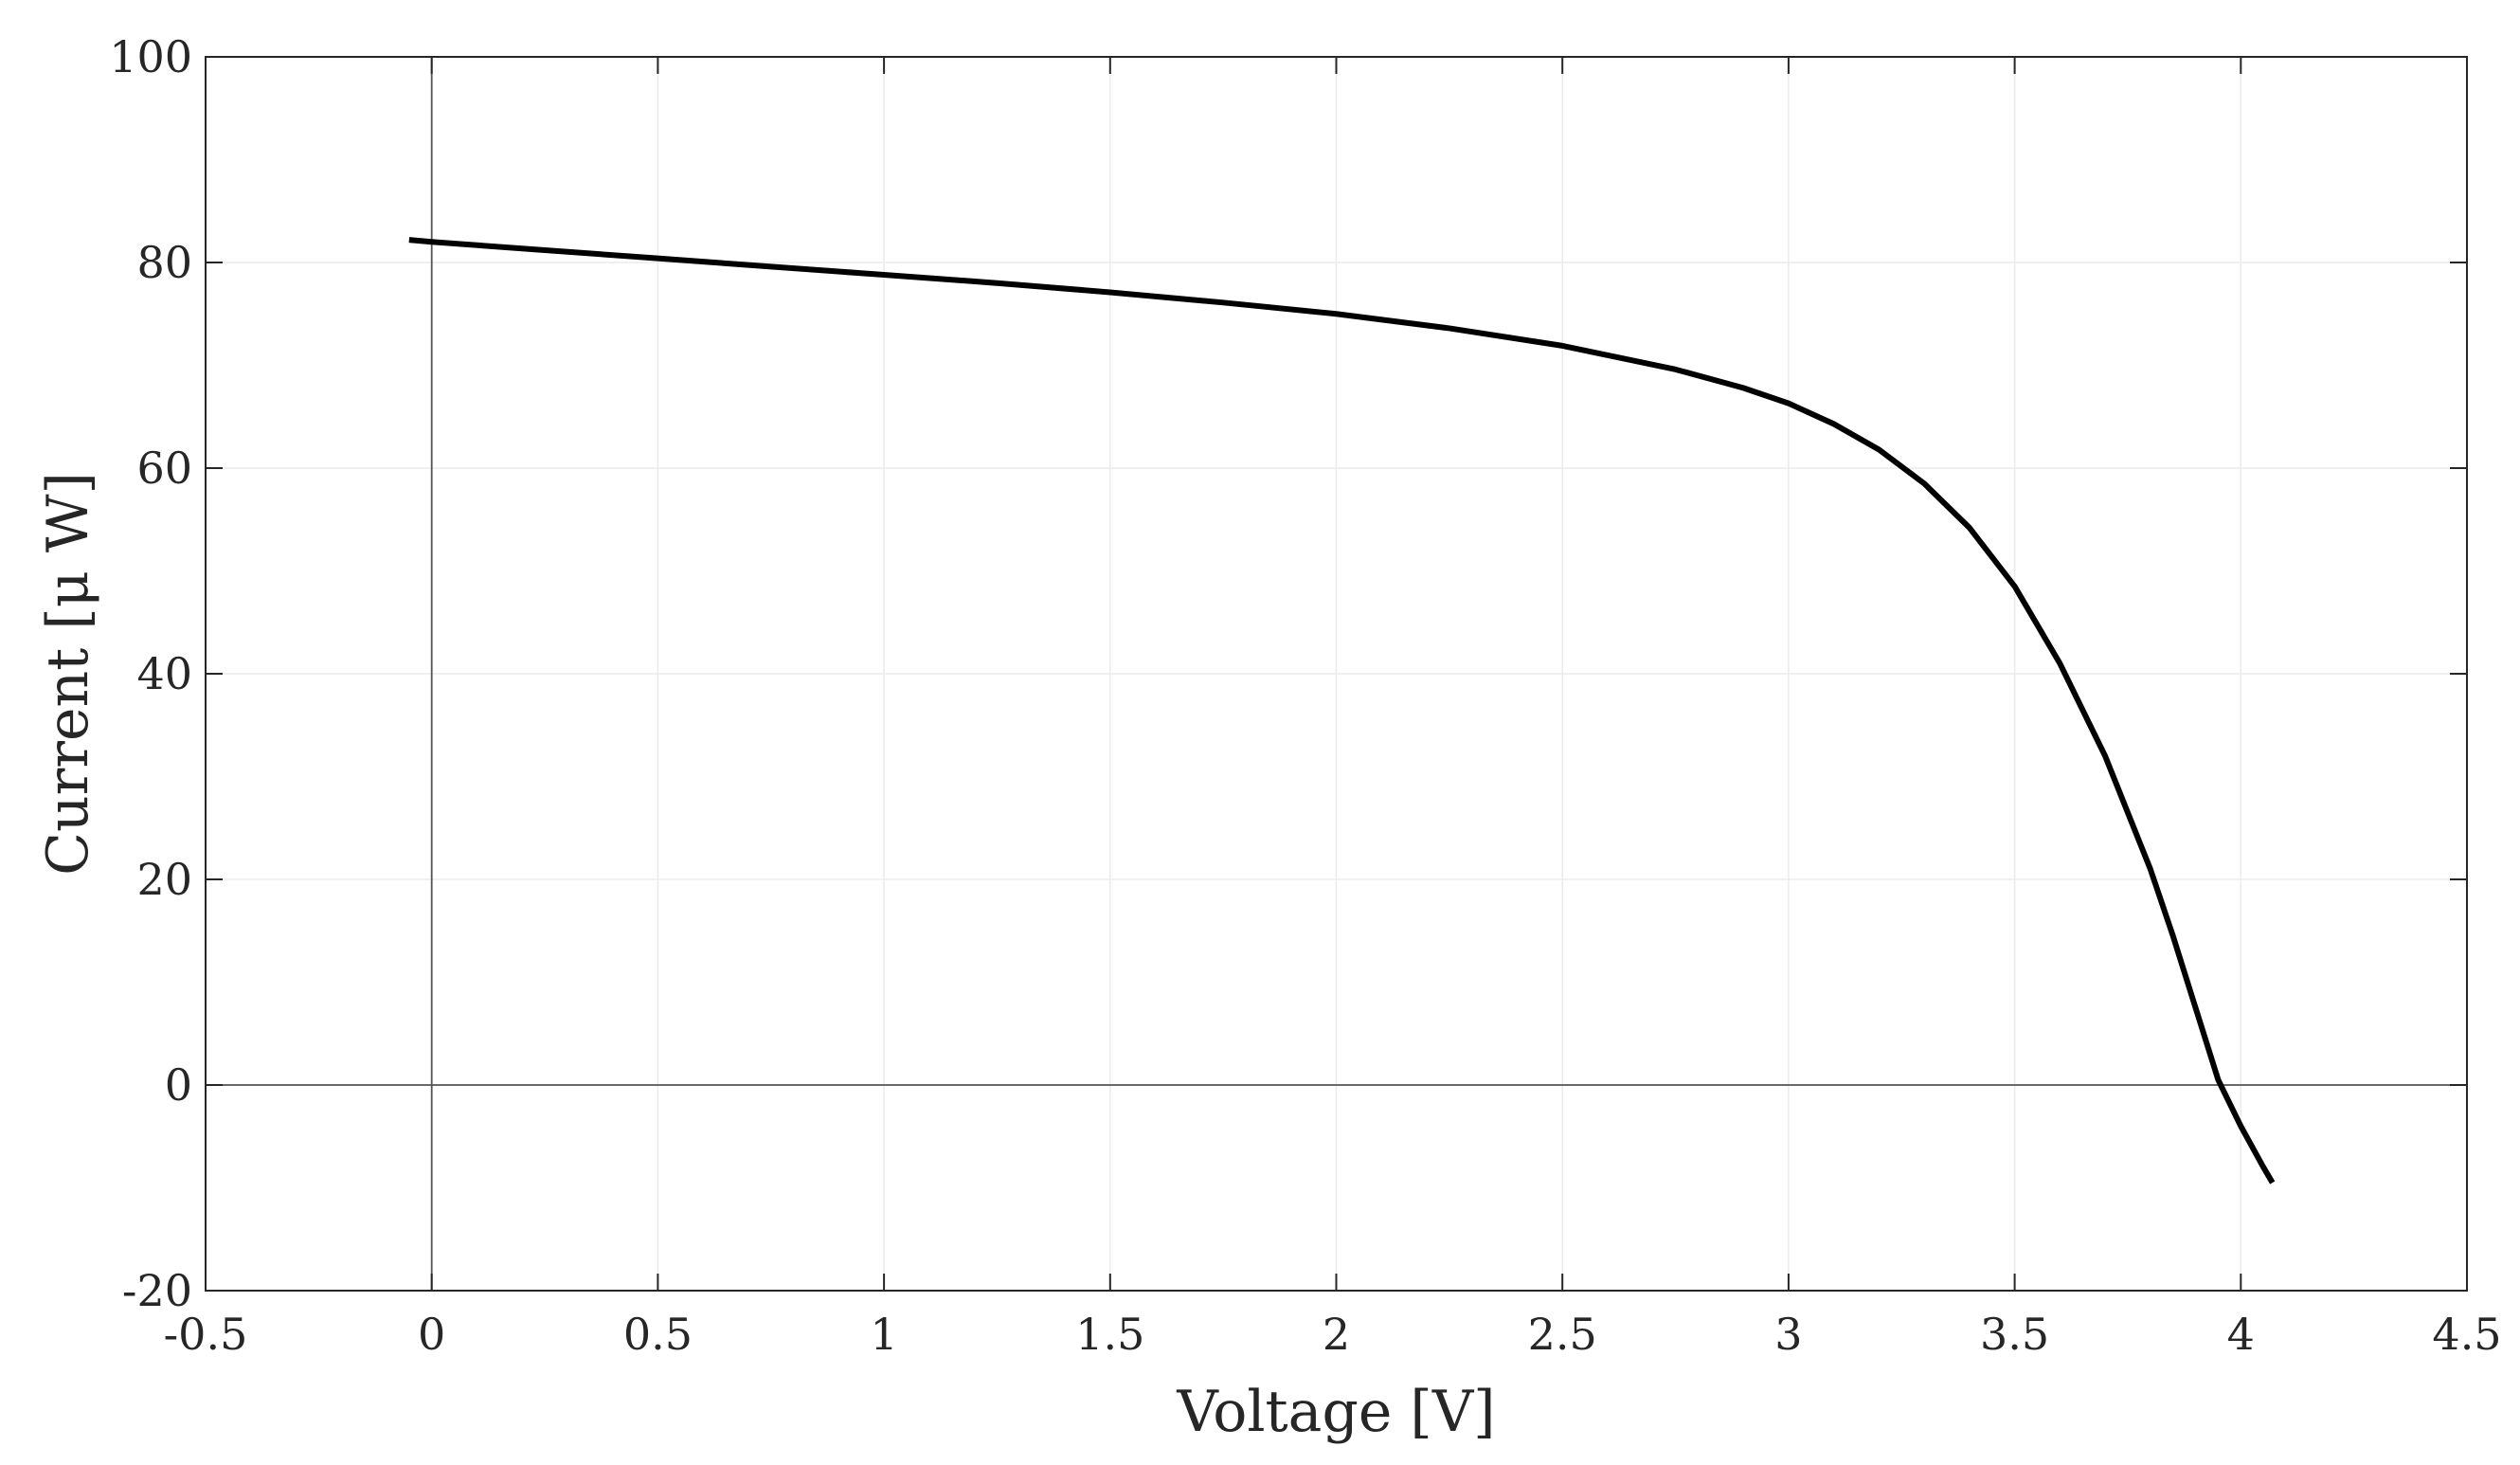 Image resolution: width=2520 pixels, height=1465 pixels. I want to click on y-tick-label: -20, so click(157, 1290).